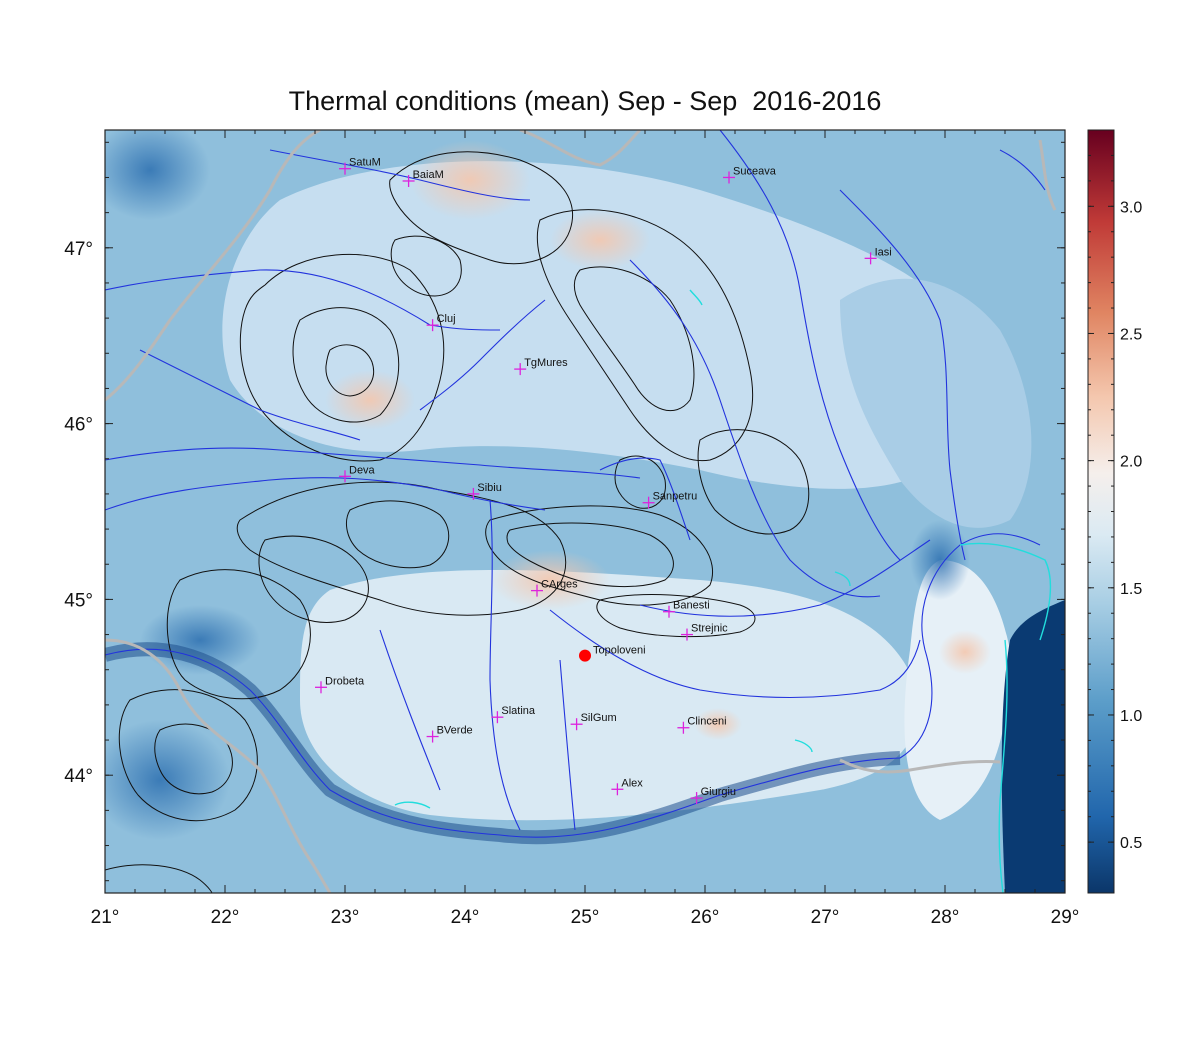 This screenshot has height=1050, width=1200. Describe the element at coordinates (1065, 917) in the screenshot. I see `x-tick-label: 29°` at that location.